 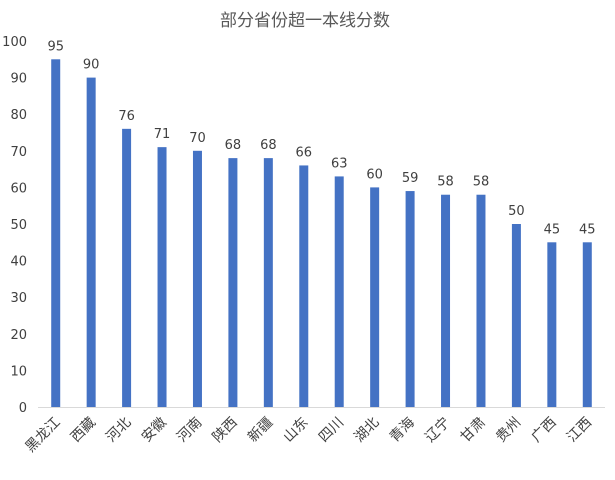 I want to click on data-label: 71, so click(x=162, y=134).